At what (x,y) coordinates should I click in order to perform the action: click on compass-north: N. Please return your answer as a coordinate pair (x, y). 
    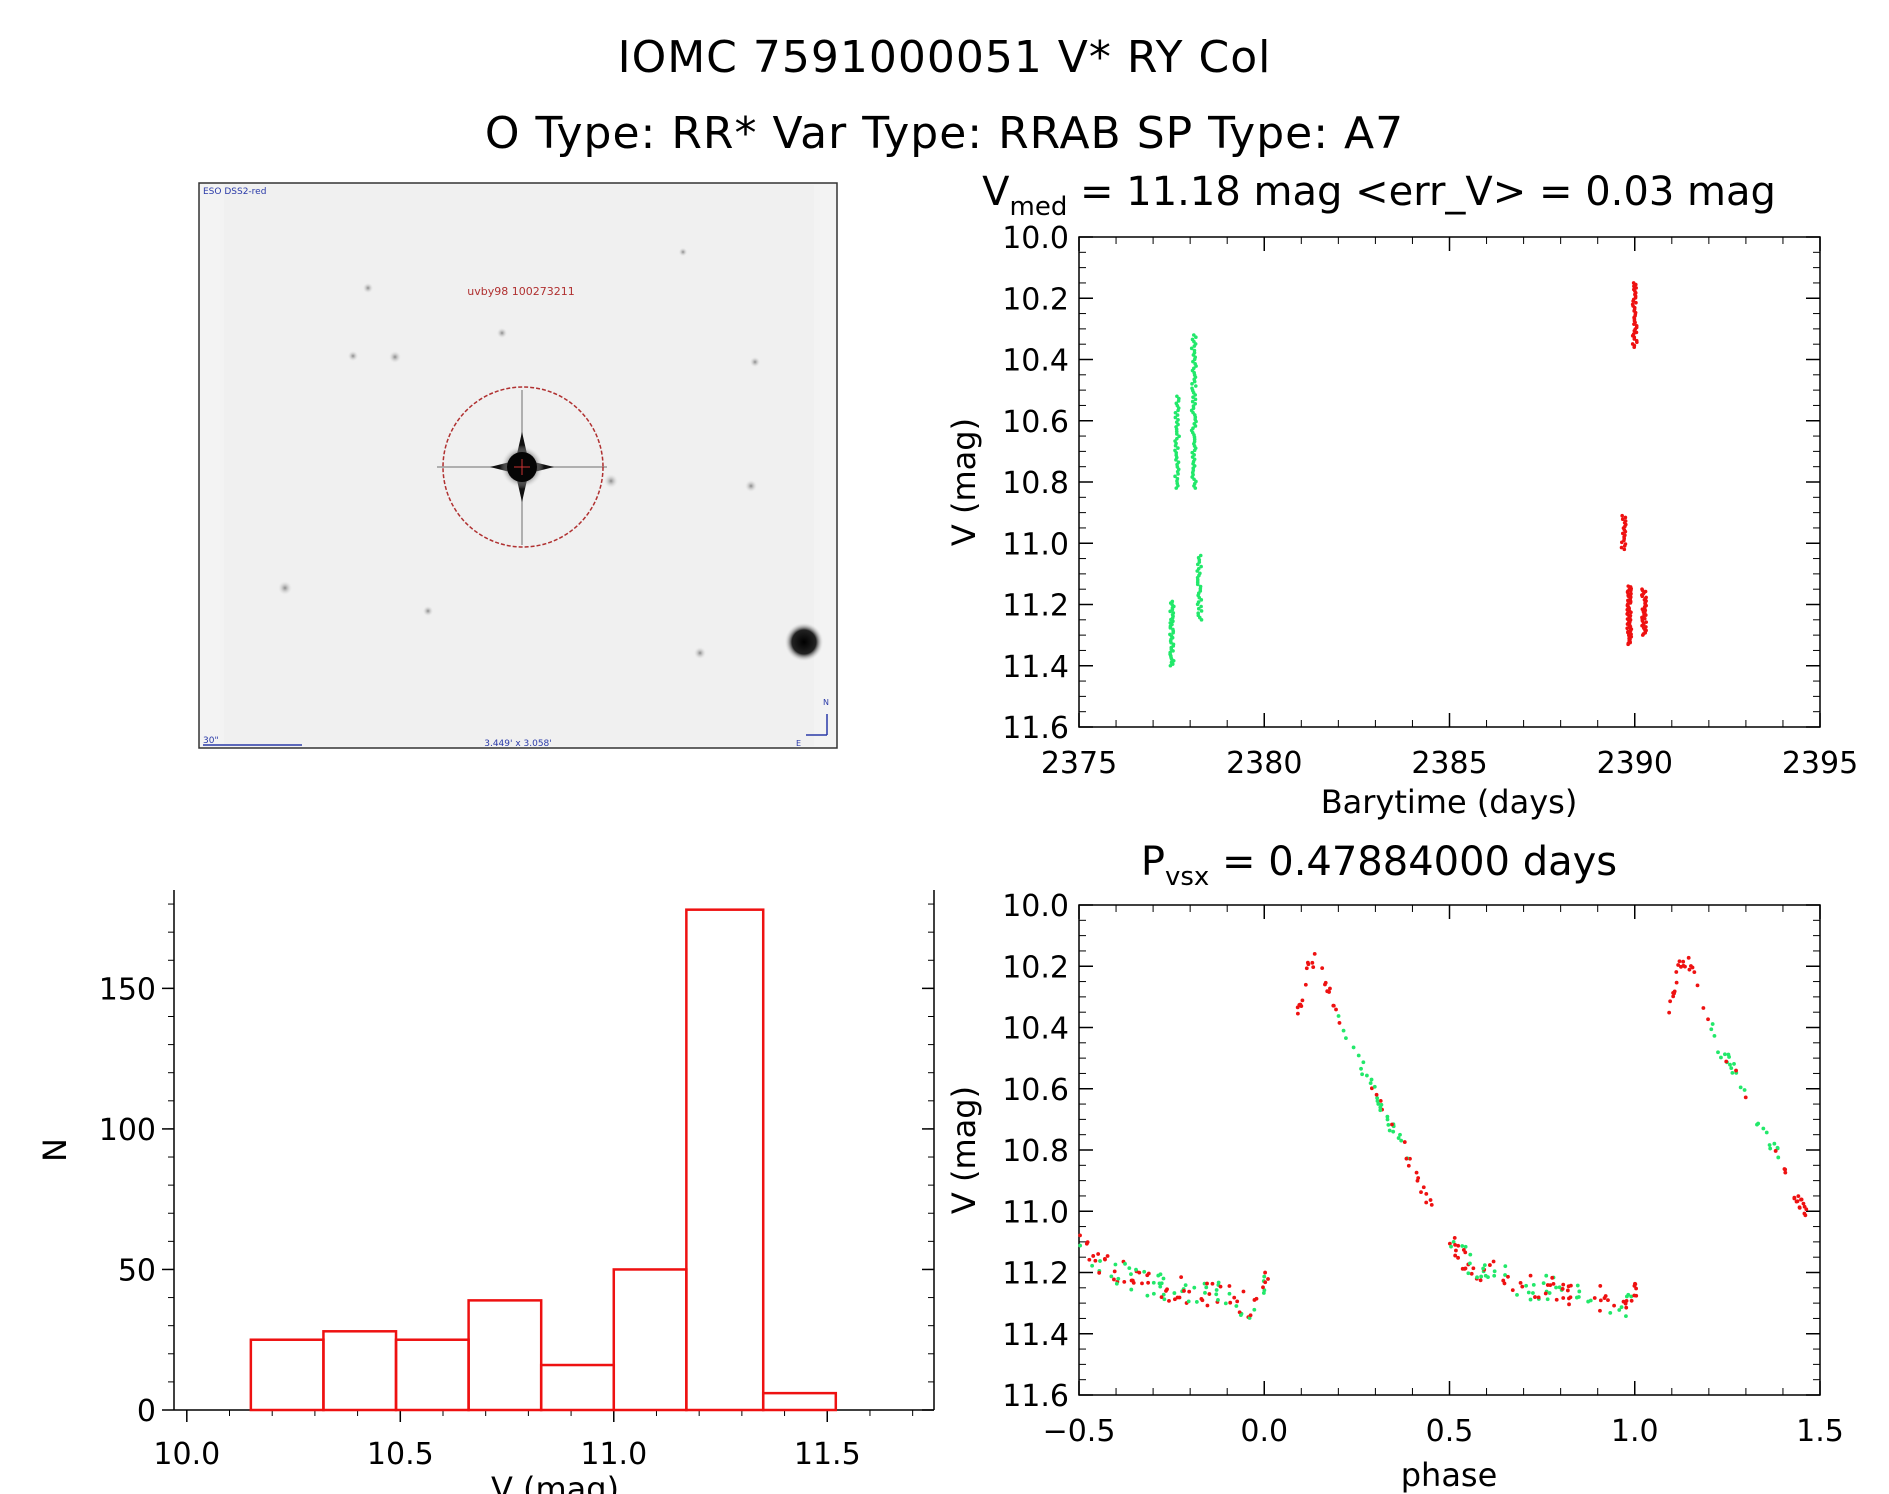
    Looking at the image, I should click on (826, 702).